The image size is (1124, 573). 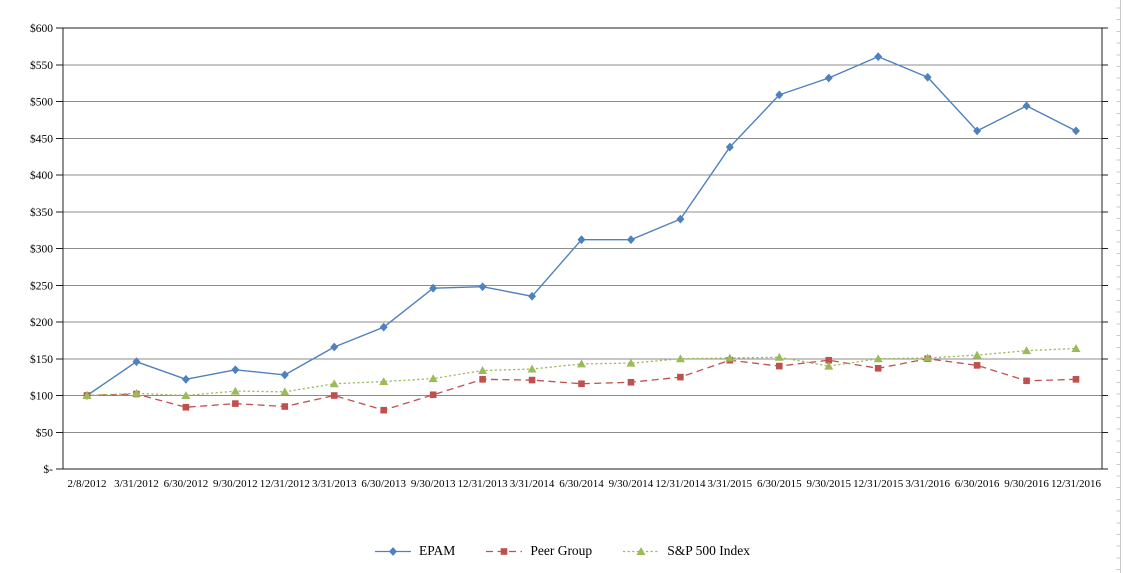 What do you see at coordinates (41, 28) in the screenshot?
I see `y-axis-label: $600` at bounding box center [41, 28].